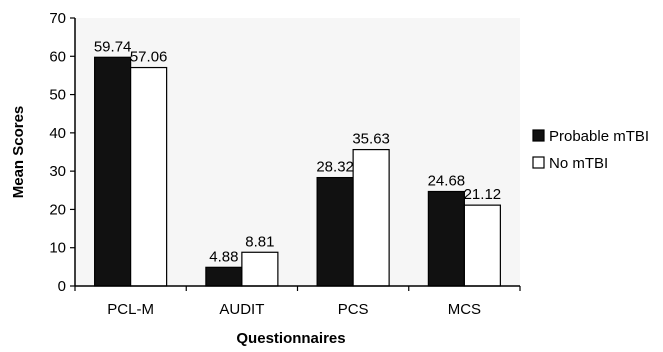 This screenshot has height=352, width=663. Describe the element at coordinates (590, 150) in the screenshot. I see `legend: Probable mTBI No mTBI` at that location.